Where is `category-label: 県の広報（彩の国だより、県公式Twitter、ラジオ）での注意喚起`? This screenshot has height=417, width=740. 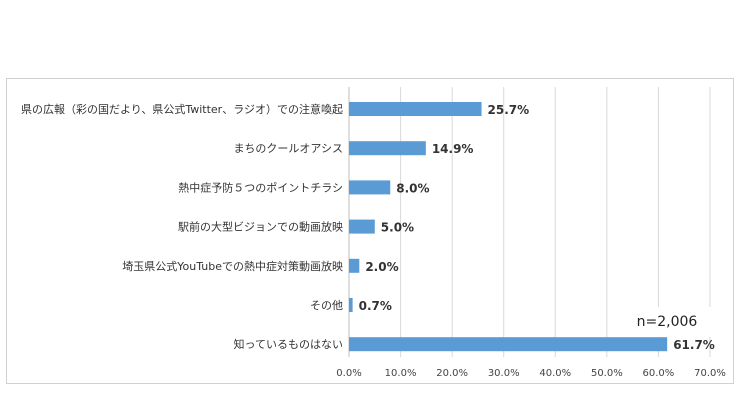
category-label: 県の広報（彩の国だより、県公式Twitter、ラジオ）での注意喚起 is located at coordinates (182, 109).